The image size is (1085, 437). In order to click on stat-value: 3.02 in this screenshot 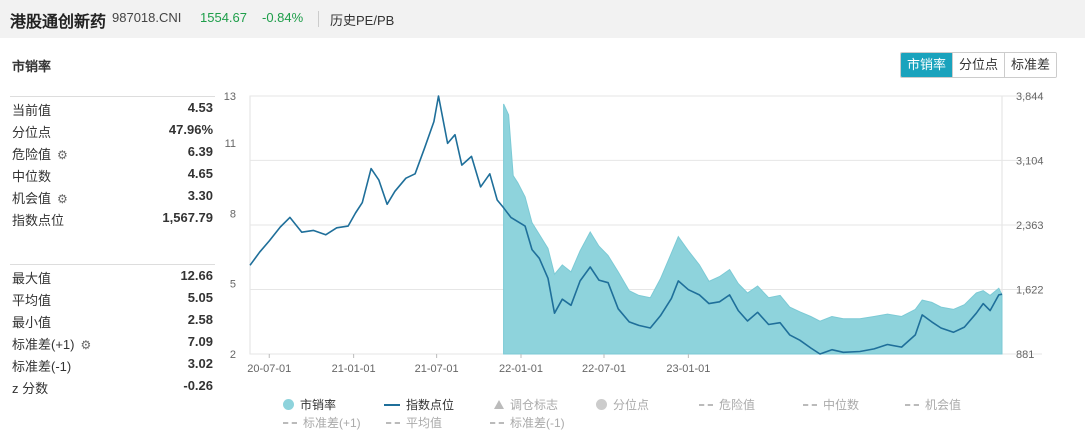, I will do `click(200, 363)`.